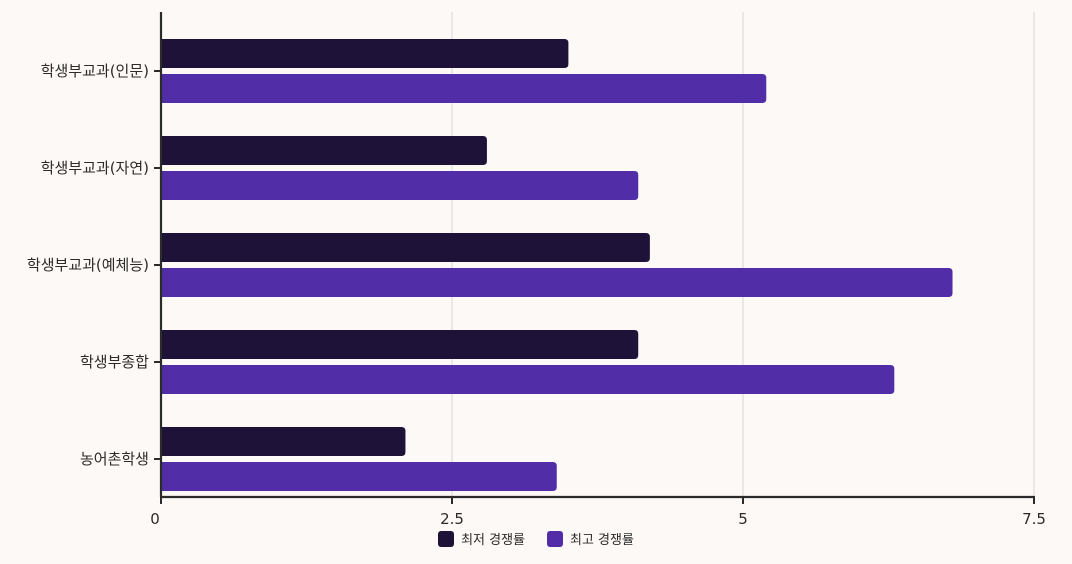 The height and width of the screenshot is (564, 1072). What do you see at coordinates (114, 362) in the screenshot?
I see `category-label: 학생부종합` at bounding box center [114, 362].